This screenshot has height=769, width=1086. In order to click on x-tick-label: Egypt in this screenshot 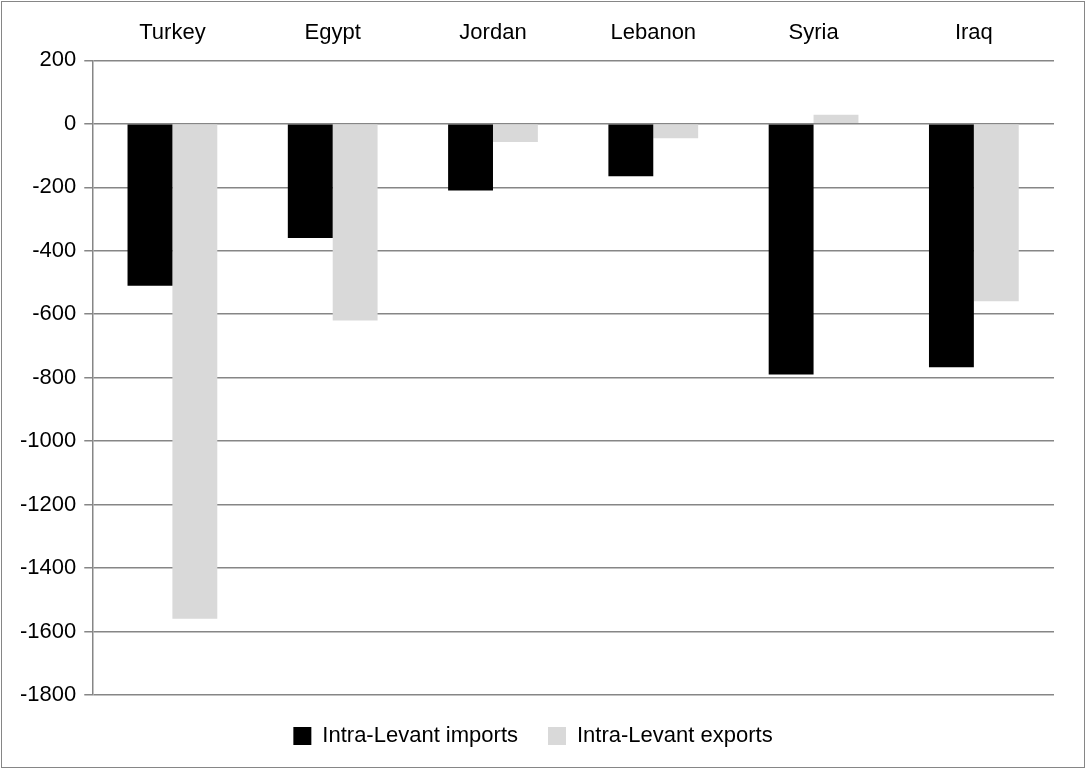, I will do `click(332, 32)`.